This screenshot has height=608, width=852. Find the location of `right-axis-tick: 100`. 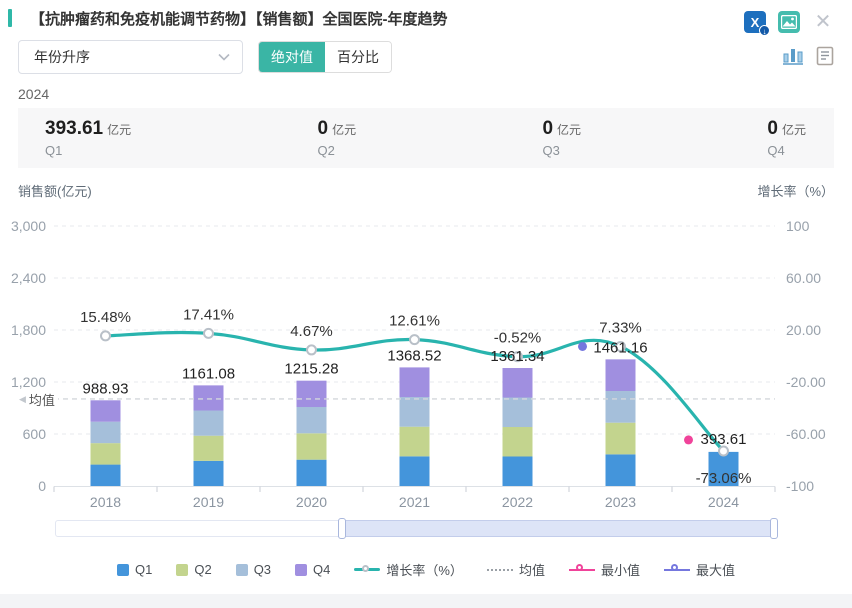

right-axis-tick: 100 is located at coordinates (798, 226).